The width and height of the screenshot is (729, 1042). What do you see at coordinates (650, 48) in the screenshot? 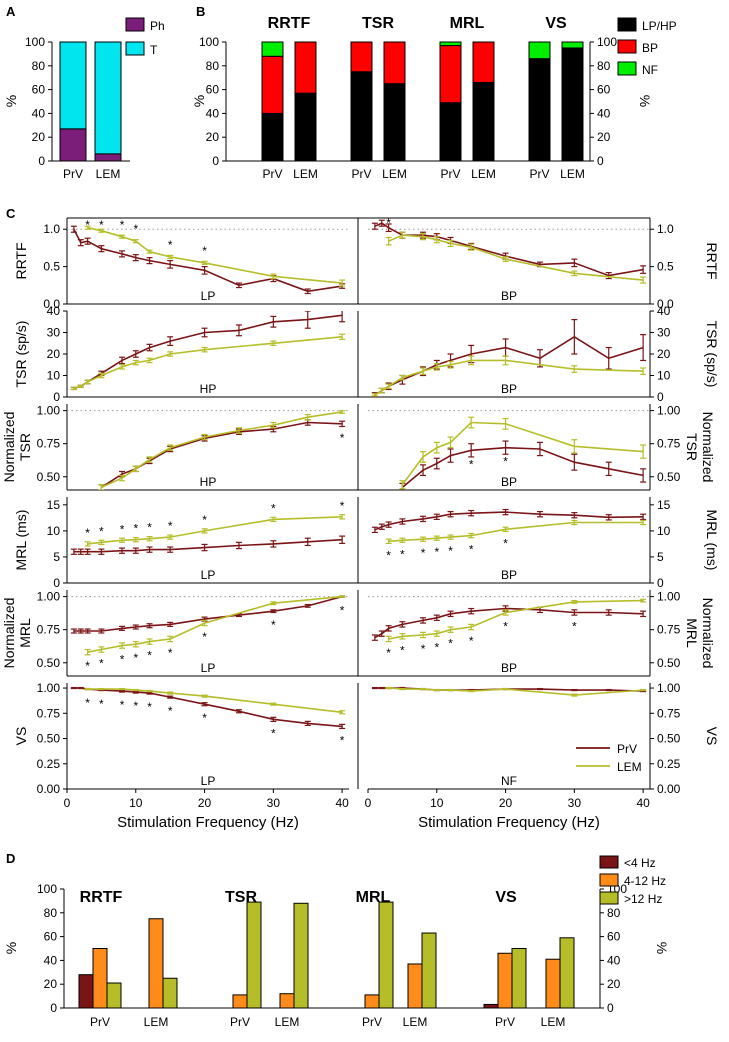
I see `legend-label-bp: BP` at bounding box center [650, 48].